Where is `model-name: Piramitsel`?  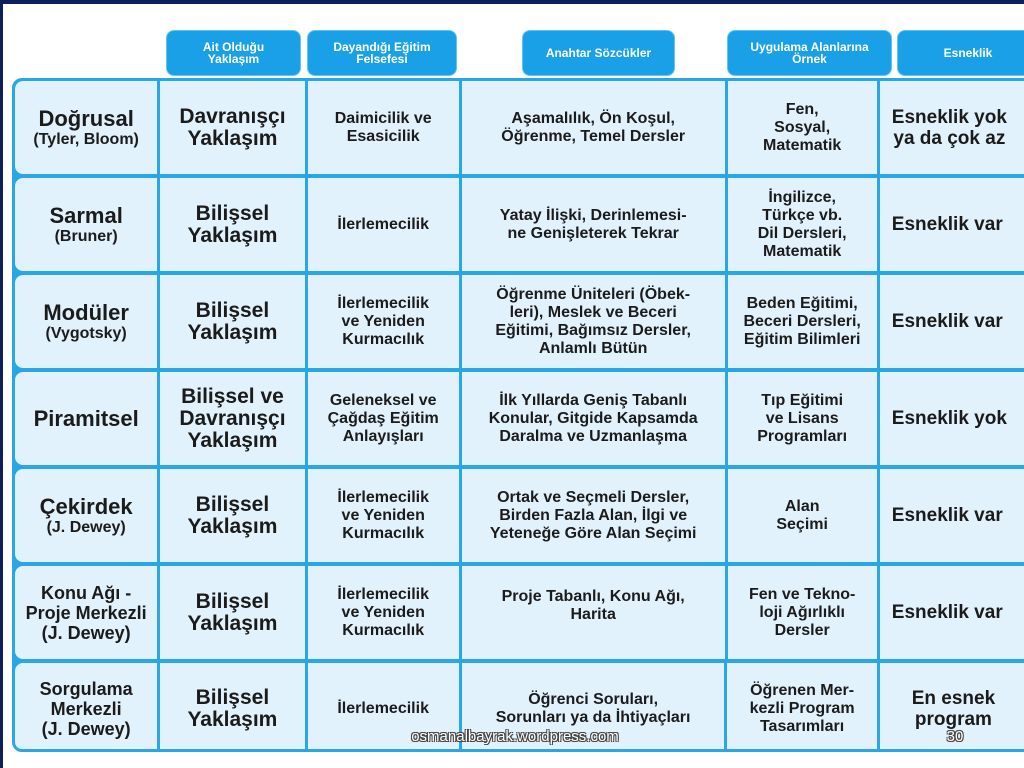 model-name: Piramitsel is located at coordinates (86, 418).